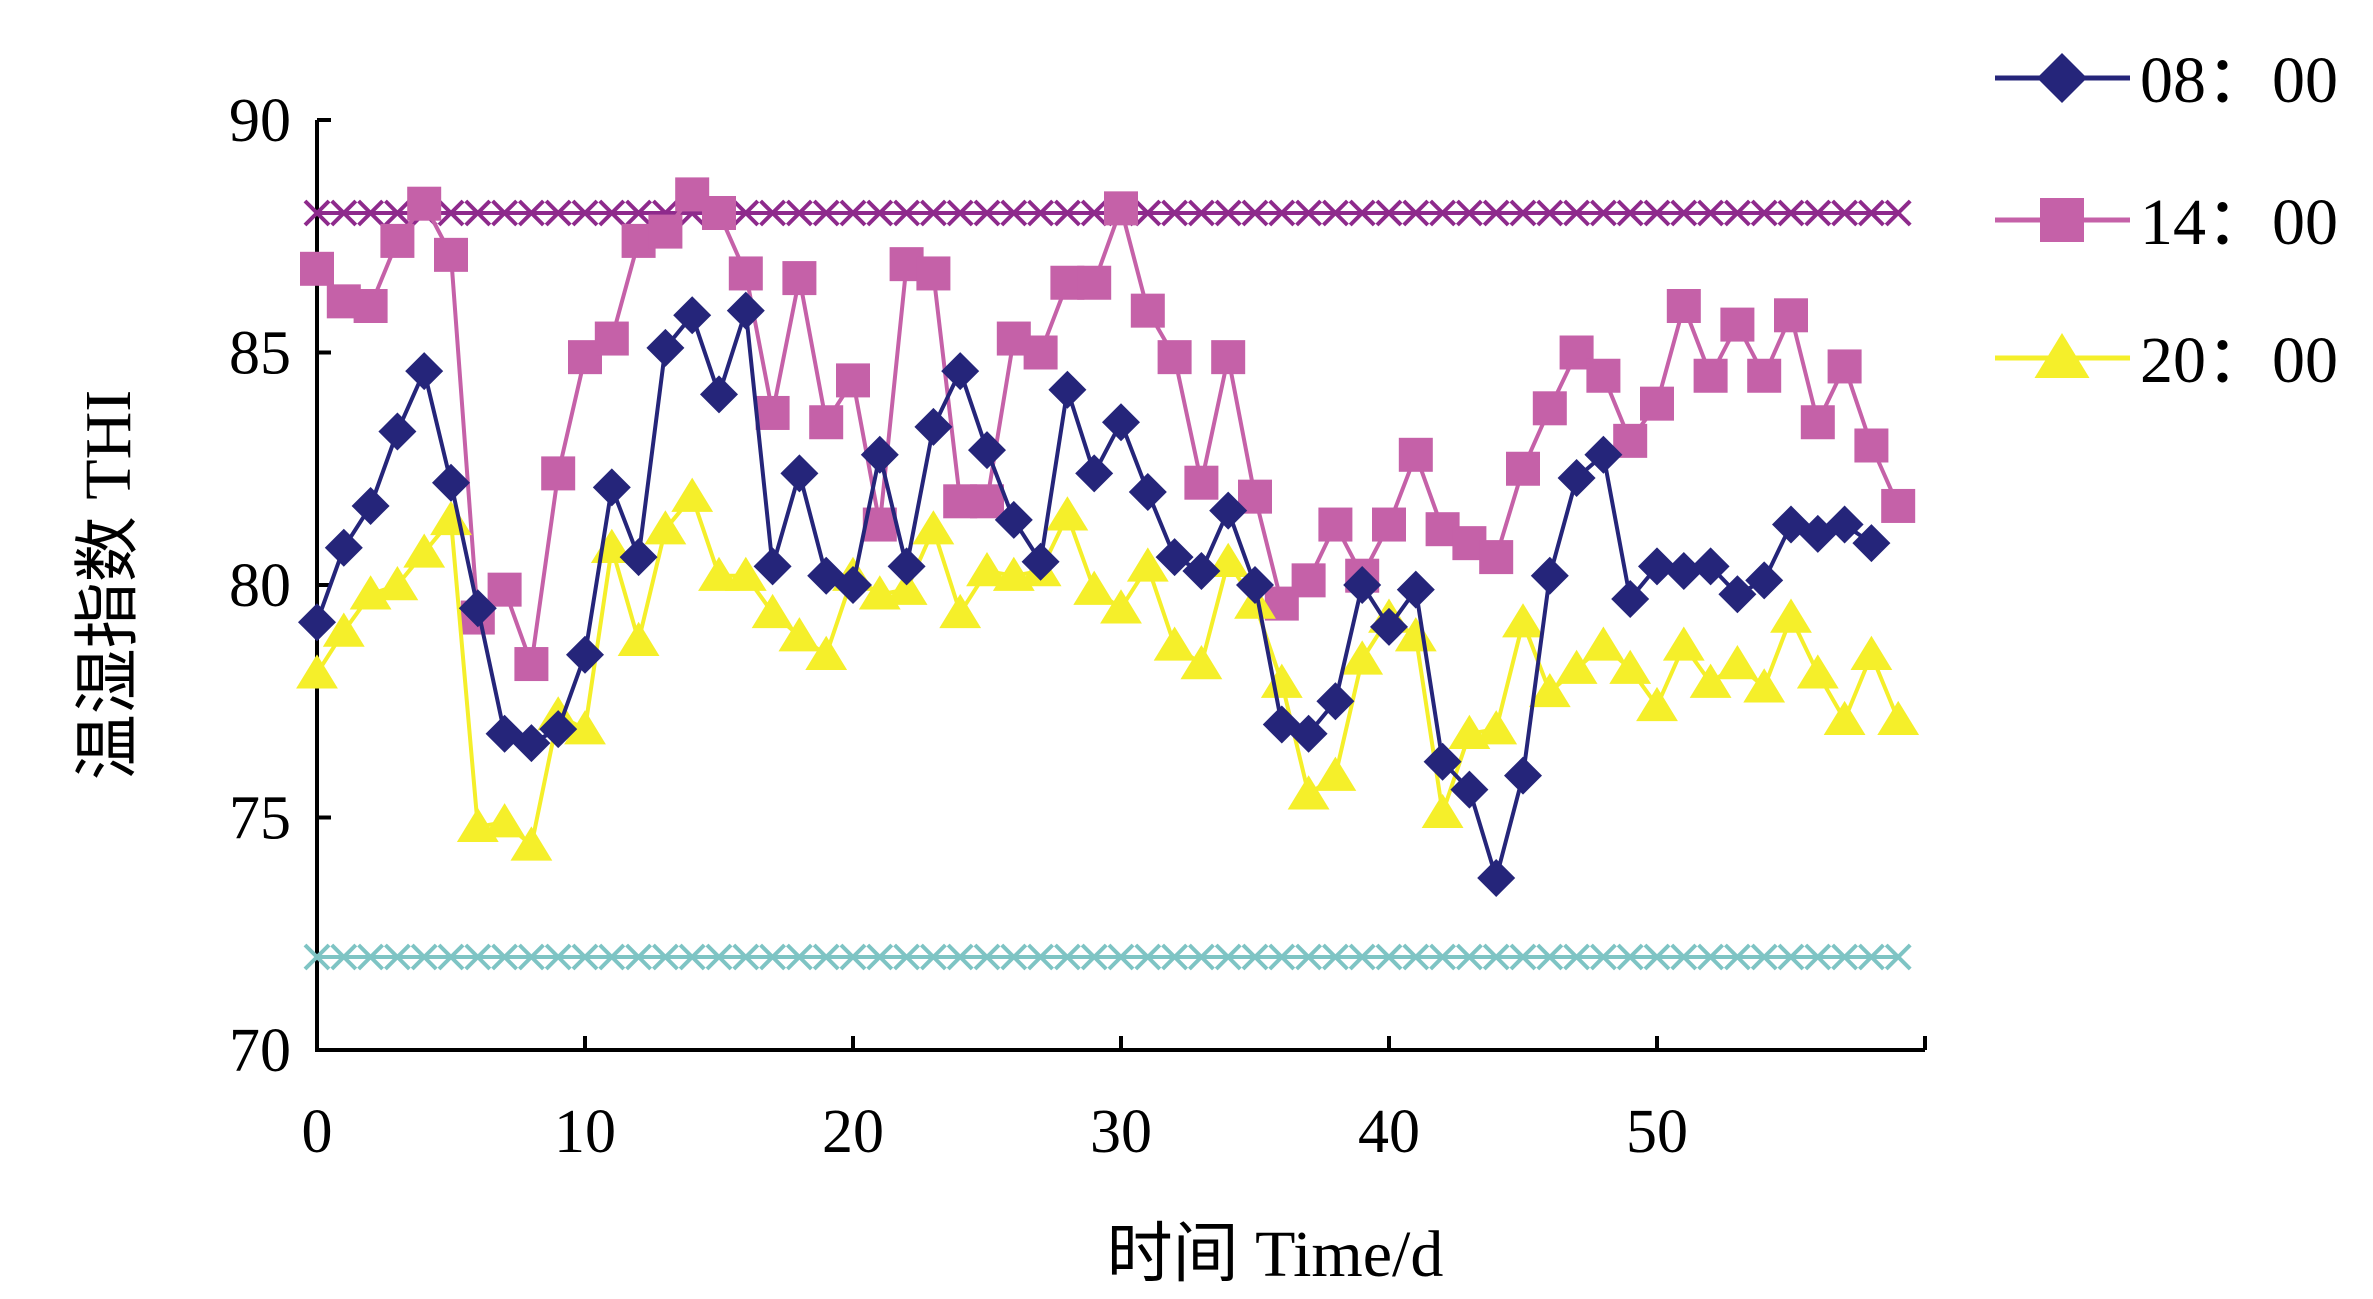 The image size is (2373, 1299). I want to click on legend-item: 08：00, so click(2166, 80).